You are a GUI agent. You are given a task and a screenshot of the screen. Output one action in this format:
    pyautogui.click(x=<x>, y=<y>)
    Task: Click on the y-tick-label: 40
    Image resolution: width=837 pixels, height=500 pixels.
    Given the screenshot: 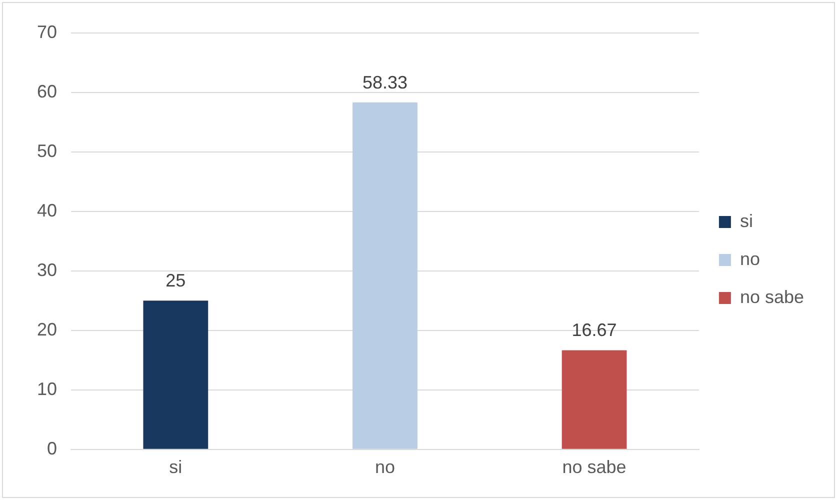 What is the action you would take?
    pyautogui.click(x=47, y=210)
    